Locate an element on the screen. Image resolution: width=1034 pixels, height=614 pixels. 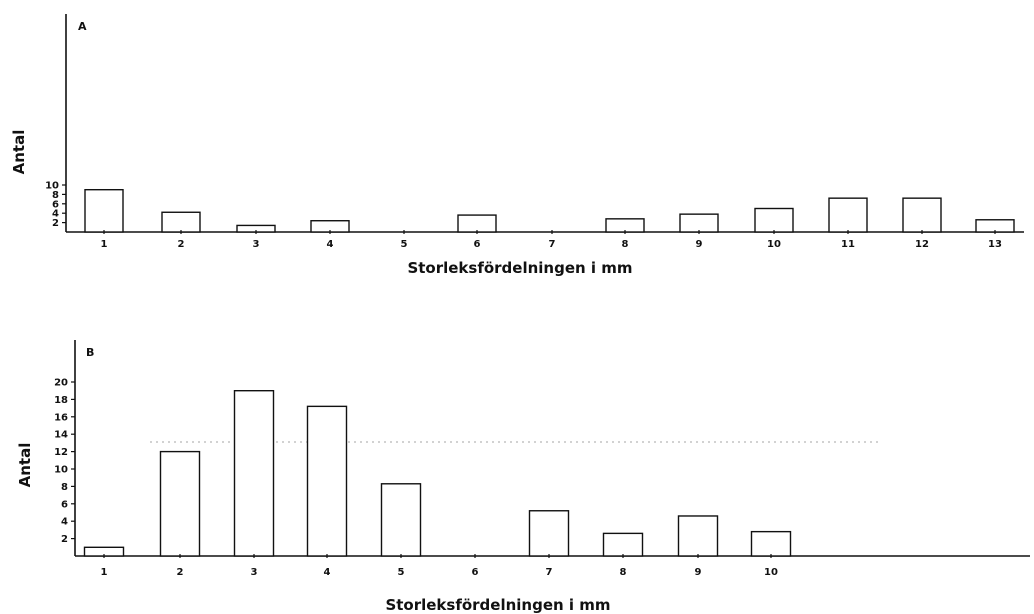
panel-b-x-tick-label: 6 is located at coordinates (475, 572).